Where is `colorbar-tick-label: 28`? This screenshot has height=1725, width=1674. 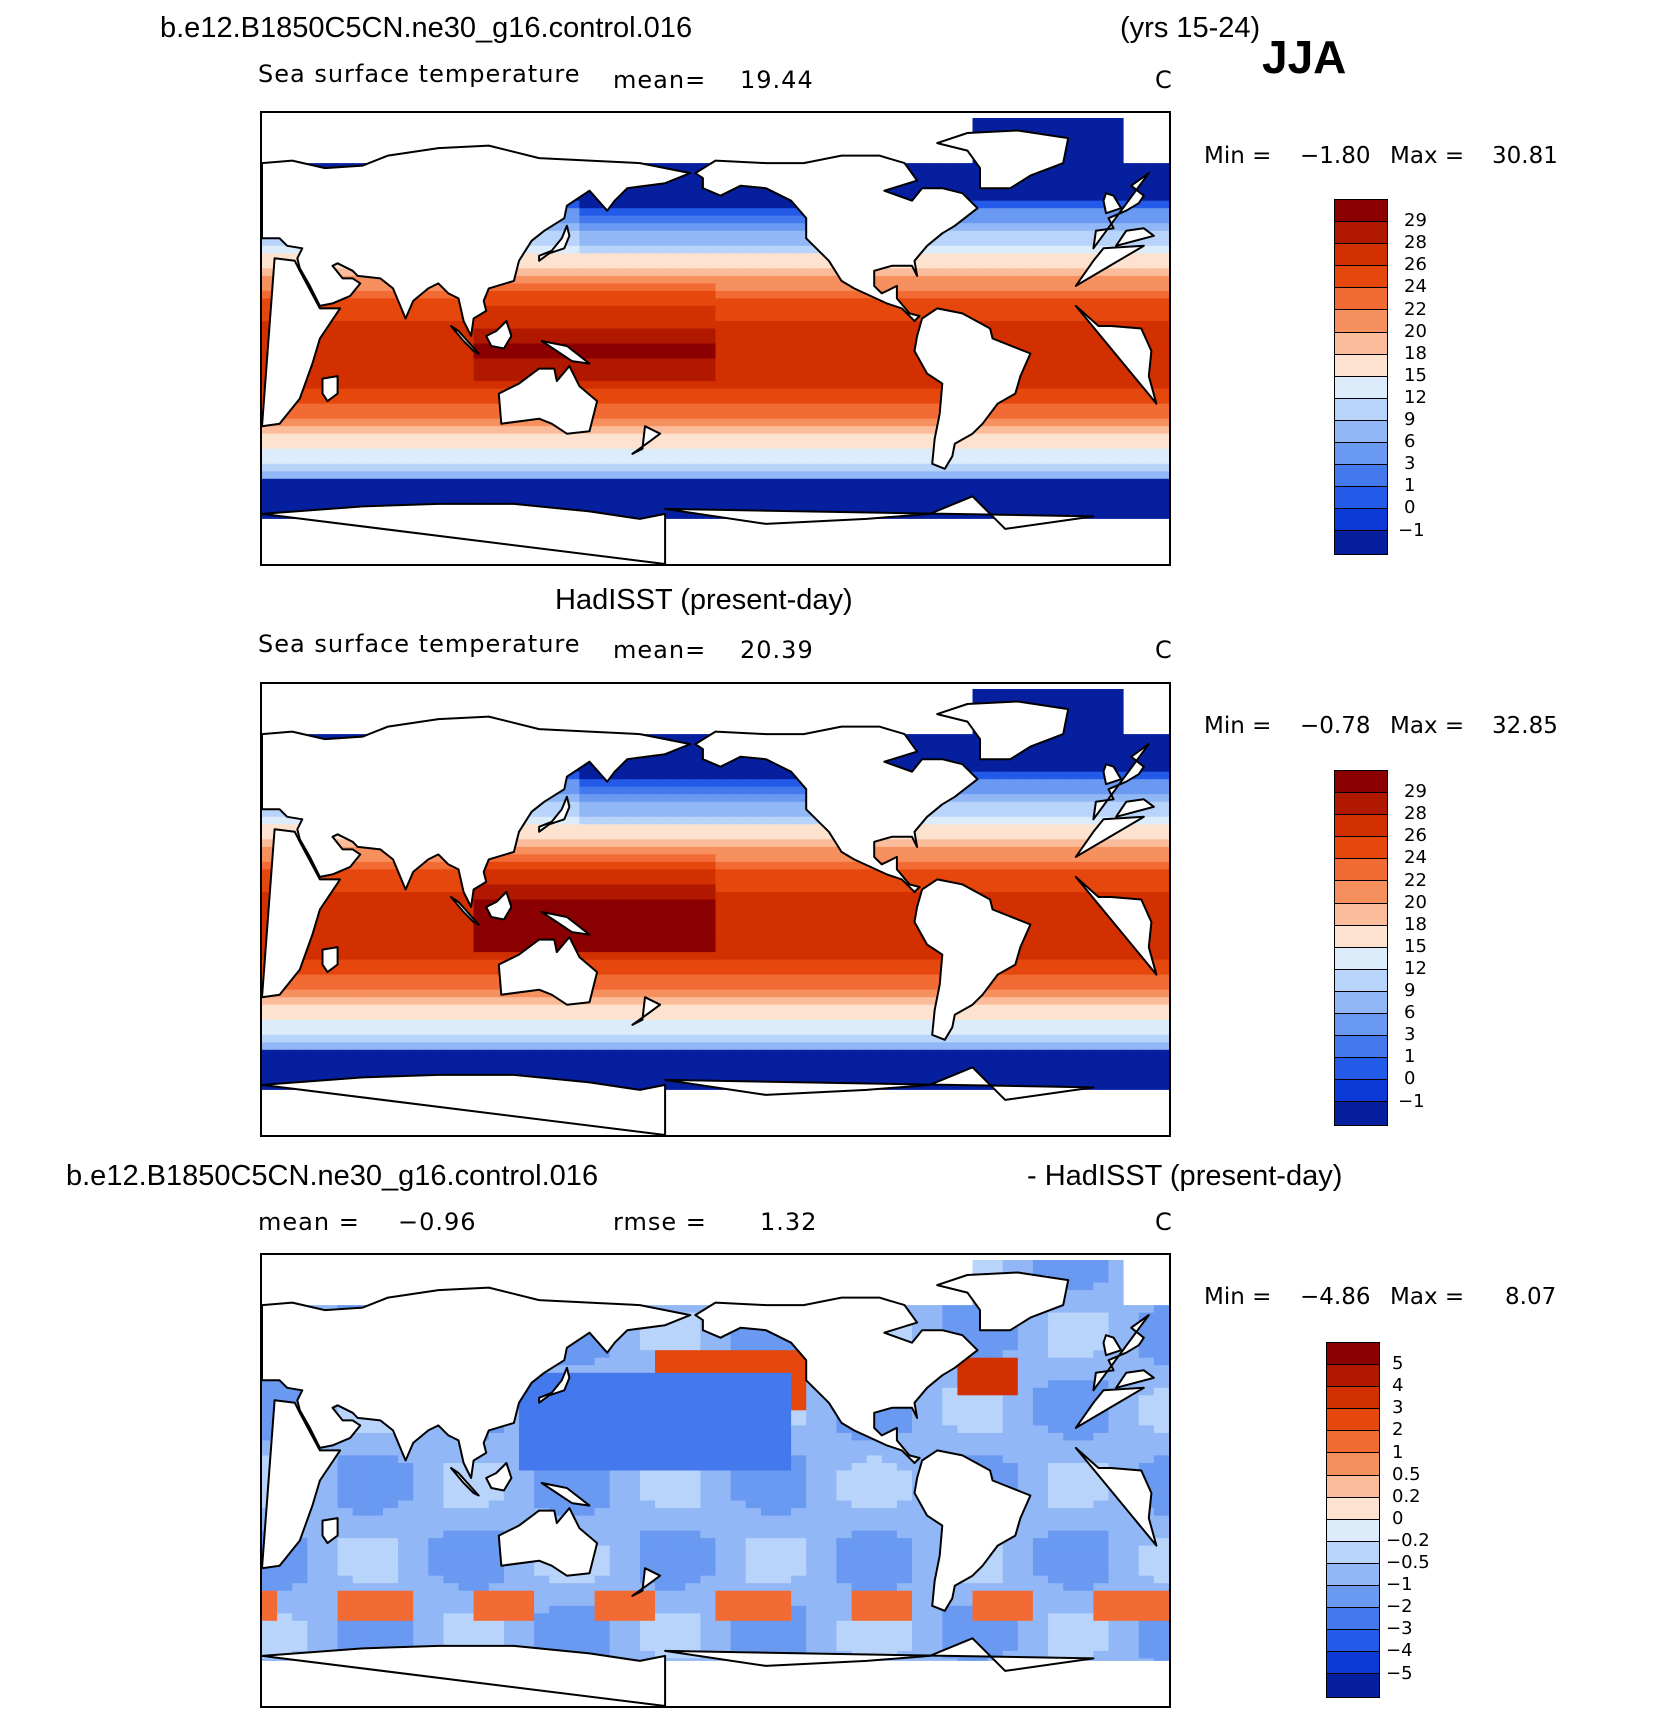
colorbar-tick-label: 28 is located at coordinates (1415, 243).